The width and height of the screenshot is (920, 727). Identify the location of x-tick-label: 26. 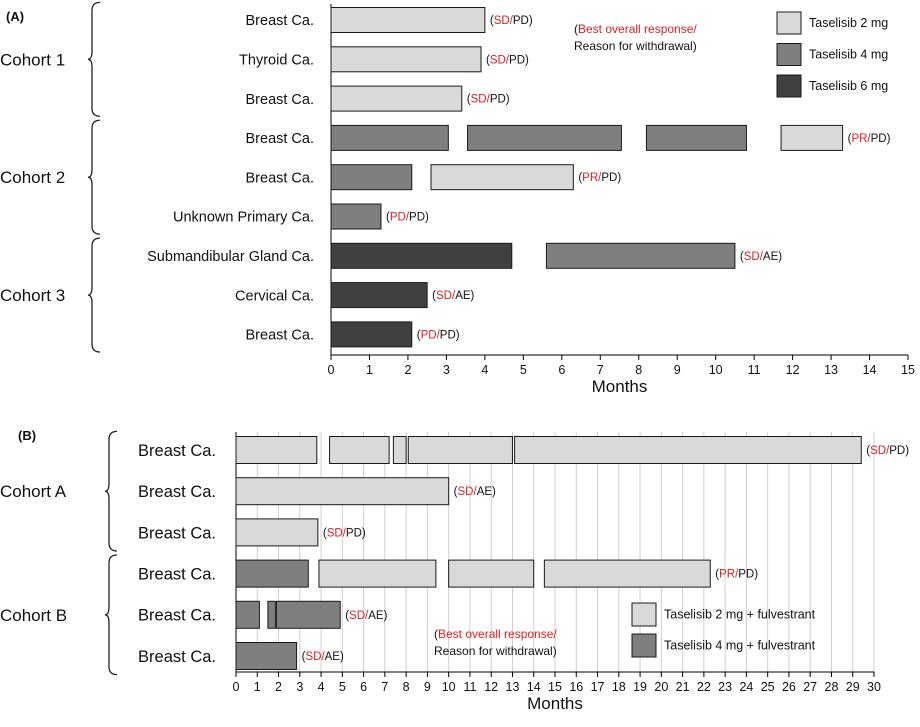
(789, 687).